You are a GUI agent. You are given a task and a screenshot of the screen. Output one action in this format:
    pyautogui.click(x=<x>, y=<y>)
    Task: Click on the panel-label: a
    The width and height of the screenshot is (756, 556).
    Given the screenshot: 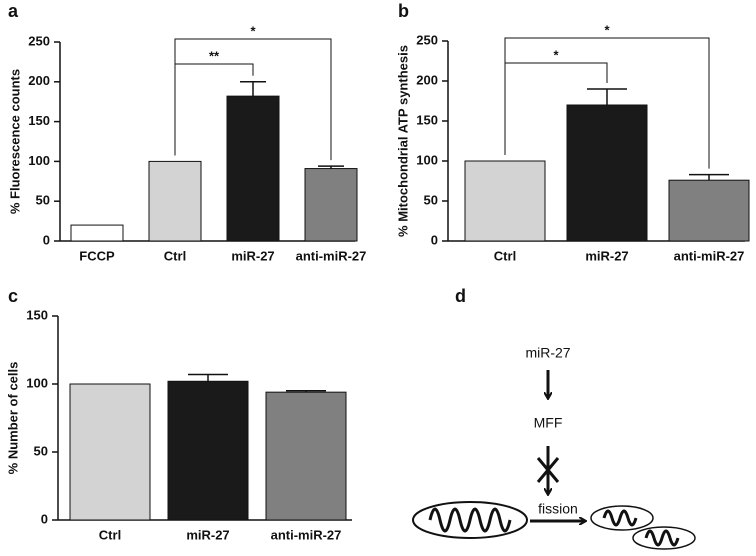 What is the action you would take?
    pyautogui.click(x=13, y=11)
    